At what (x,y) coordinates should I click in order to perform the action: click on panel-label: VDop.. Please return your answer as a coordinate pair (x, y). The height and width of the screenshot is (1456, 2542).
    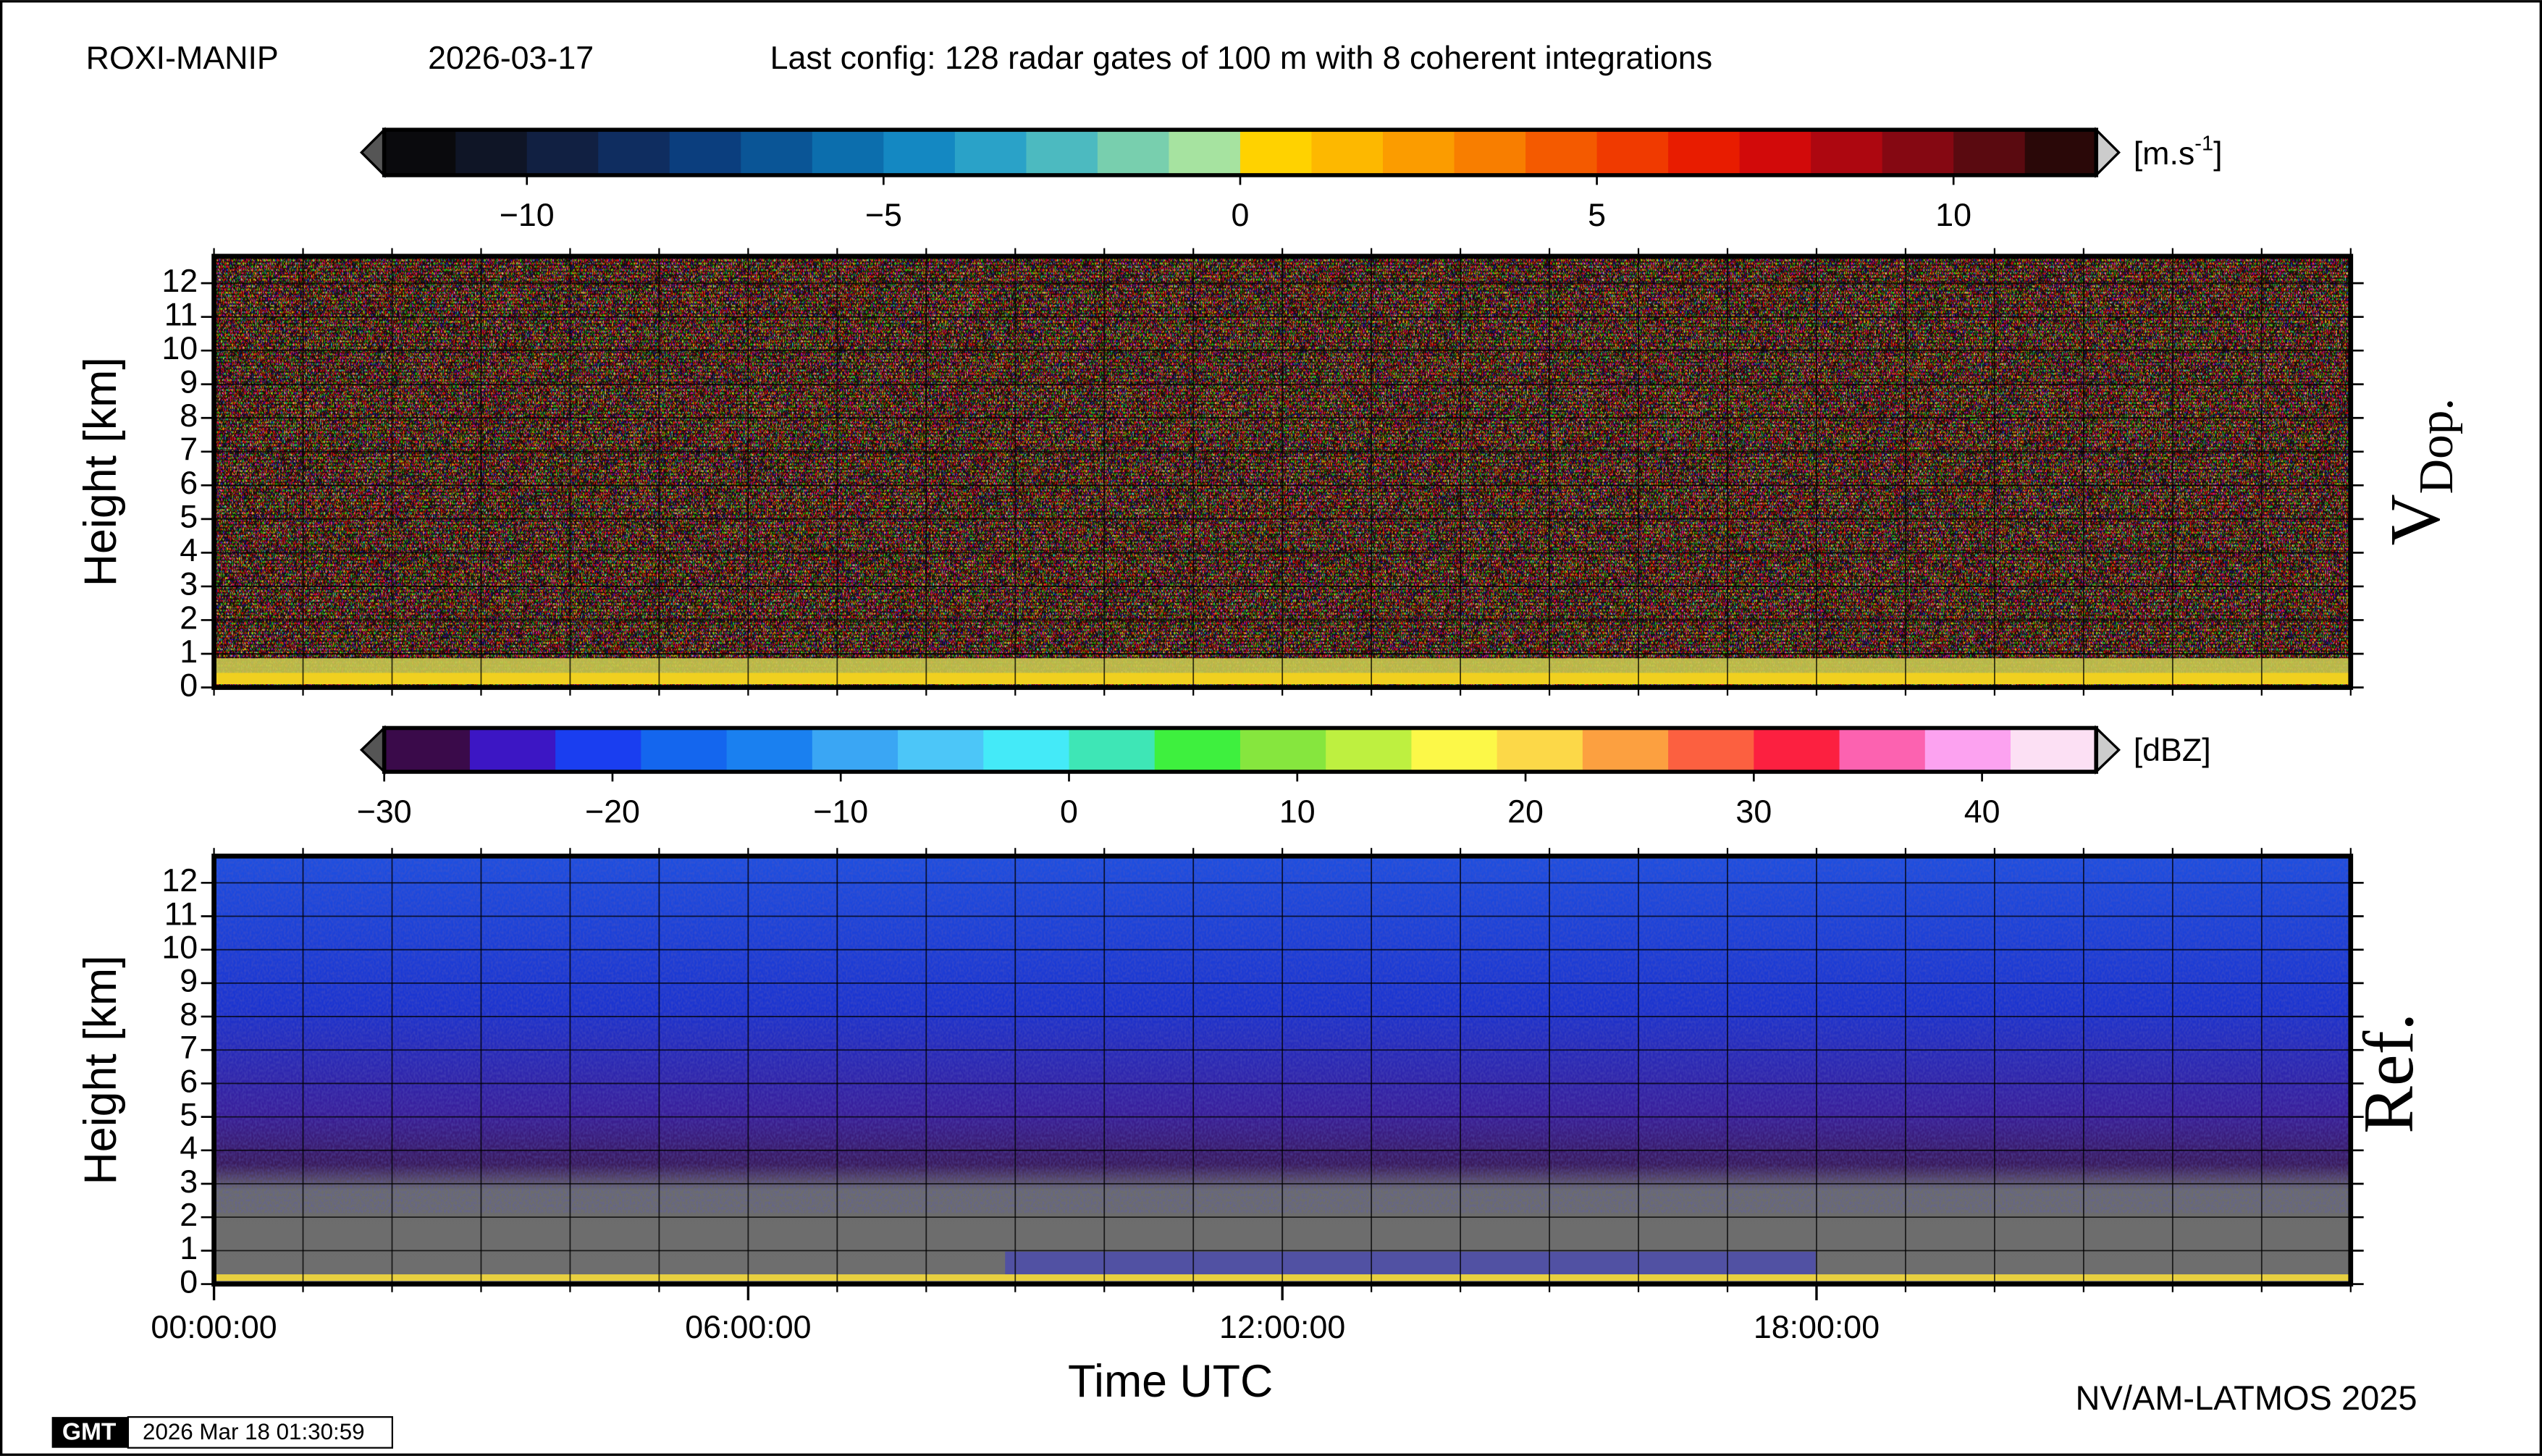
    Looking at the image, I should click on (2419, 472).